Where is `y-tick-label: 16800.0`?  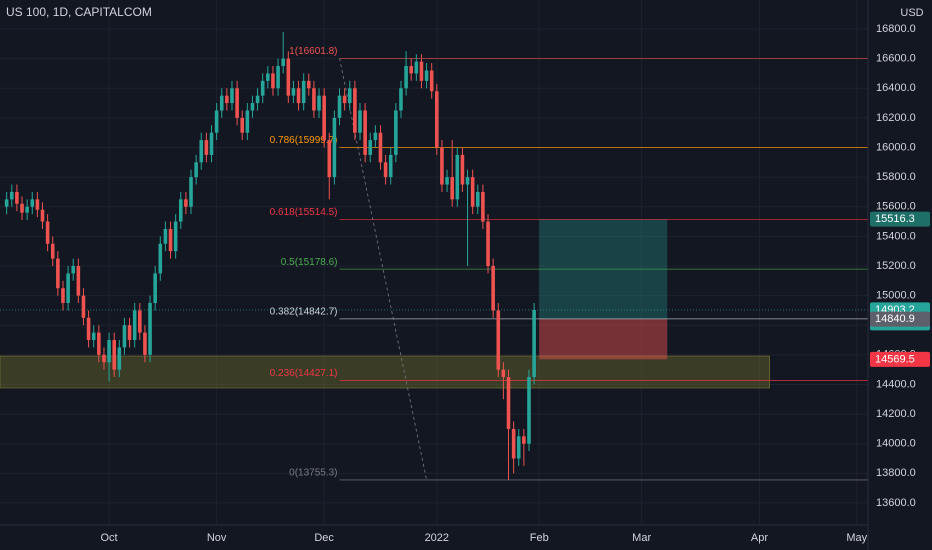 y-tick-label: 16800.0 is located at coordinates (896, 29).